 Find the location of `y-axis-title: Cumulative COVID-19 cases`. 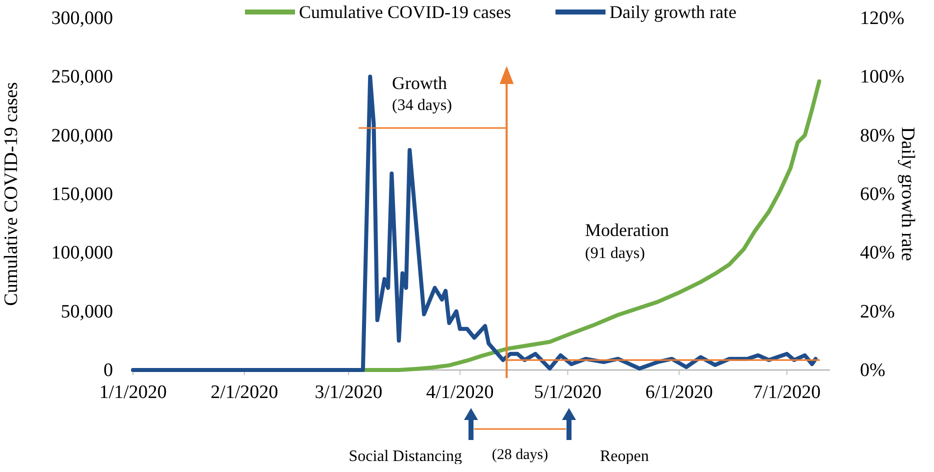

y-axis-title: Cumulative COVID-19 cases is located at coordinates (11, 194).